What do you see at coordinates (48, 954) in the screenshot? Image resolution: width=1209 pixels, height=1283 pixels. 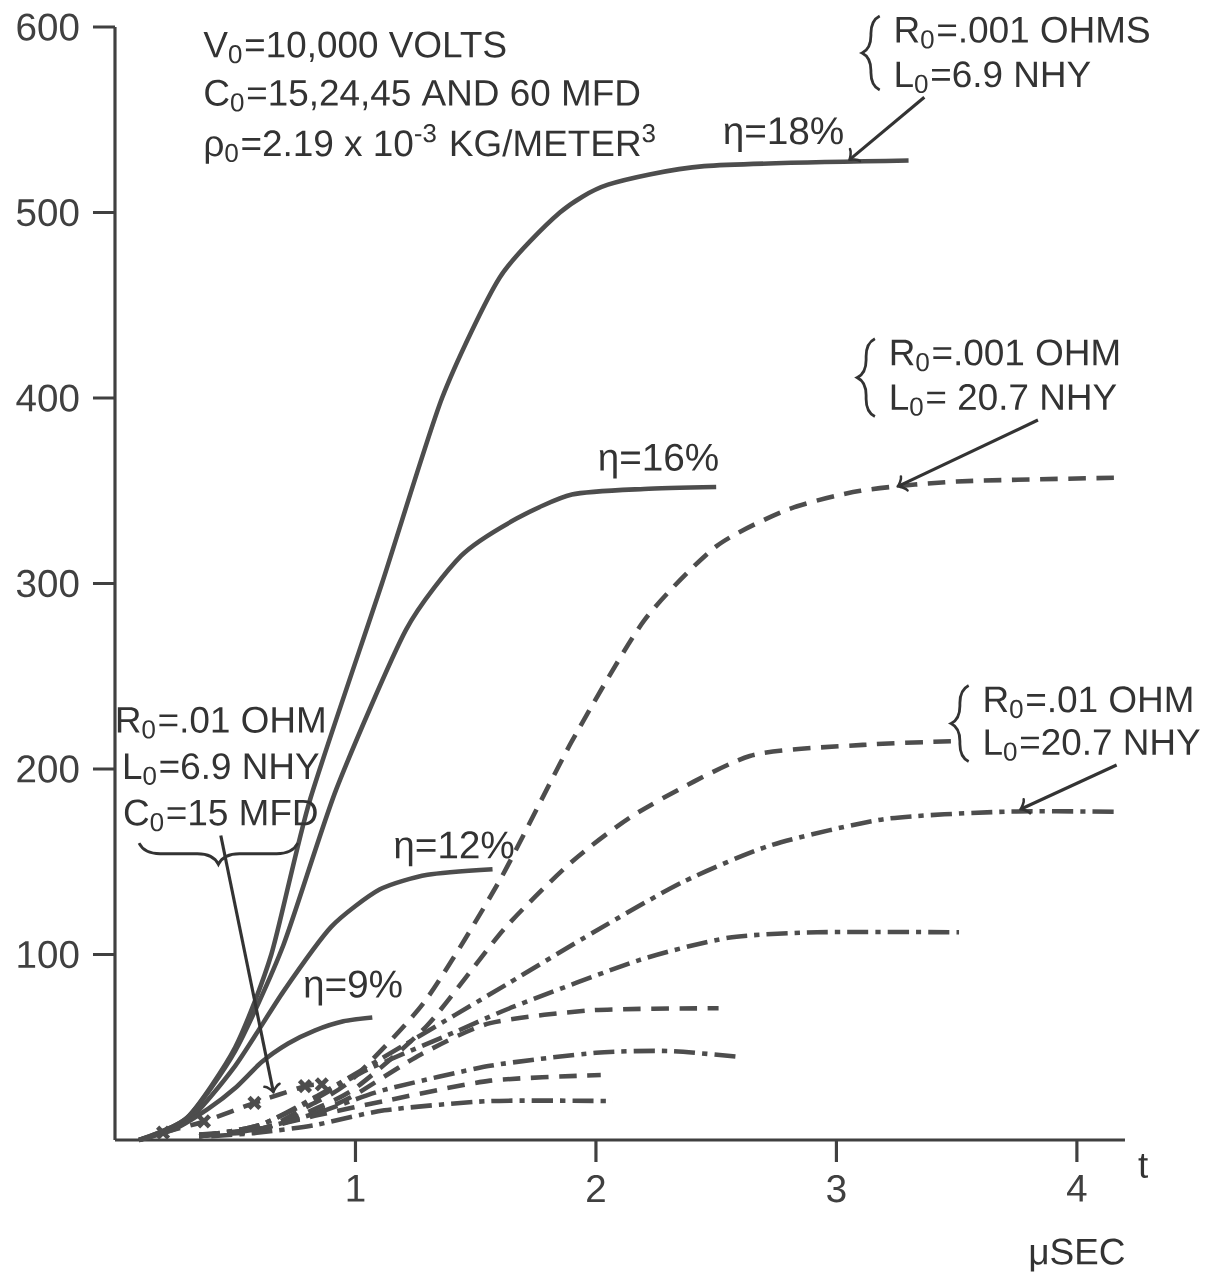 I see `y-tick-label: 100` at bounding box center [48, 954].